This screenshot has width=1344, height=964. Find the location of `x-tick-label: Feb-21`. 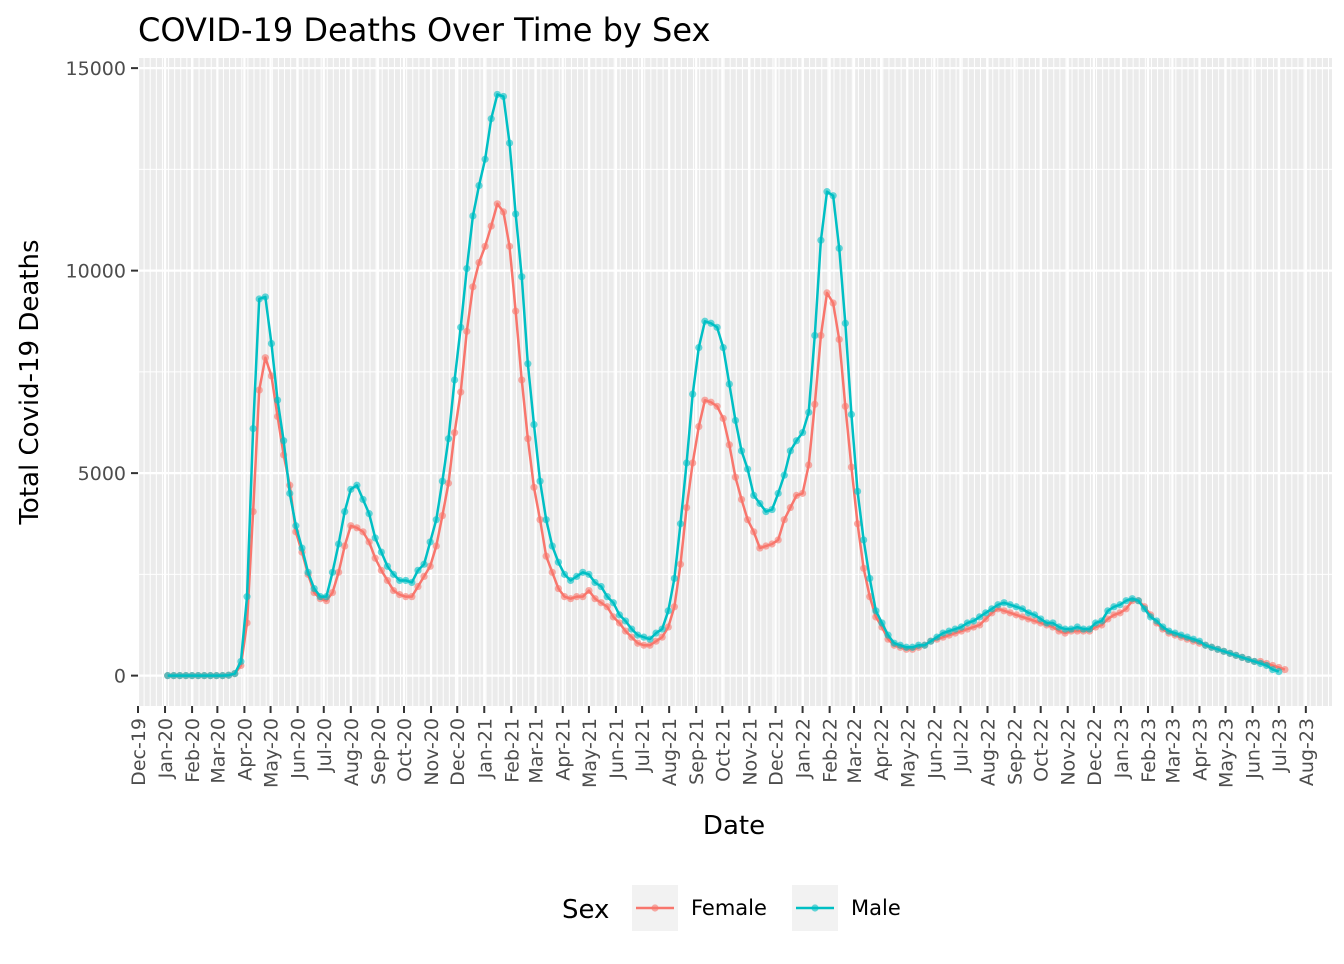

x-tick-label: Feb-21 is located at coordinates (512, 750).